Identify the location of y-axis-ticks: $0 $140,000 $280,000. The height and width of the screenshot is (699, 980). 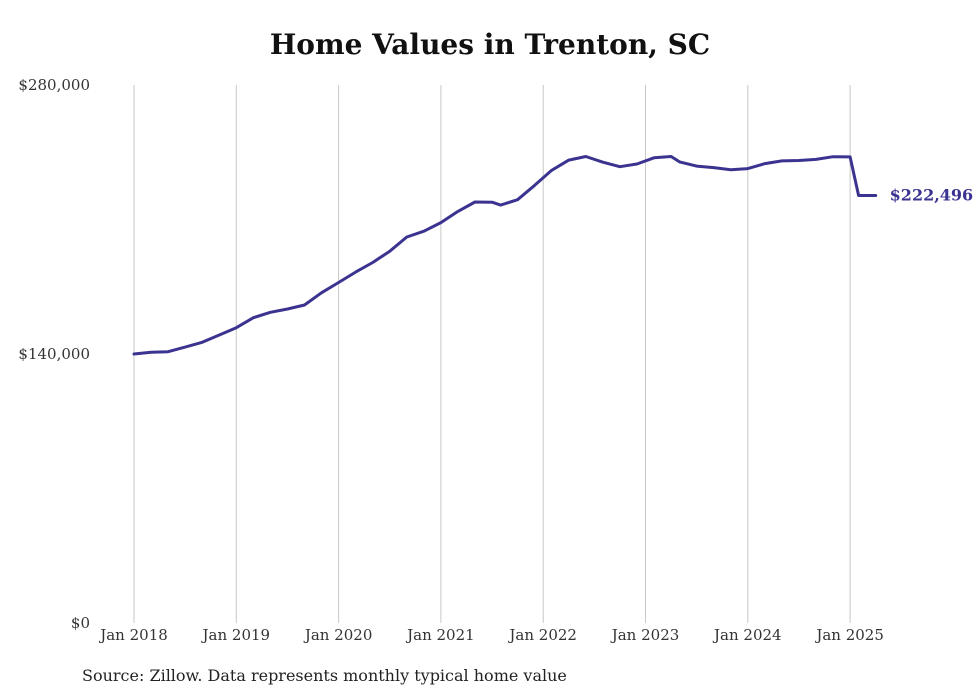
(54, 354).